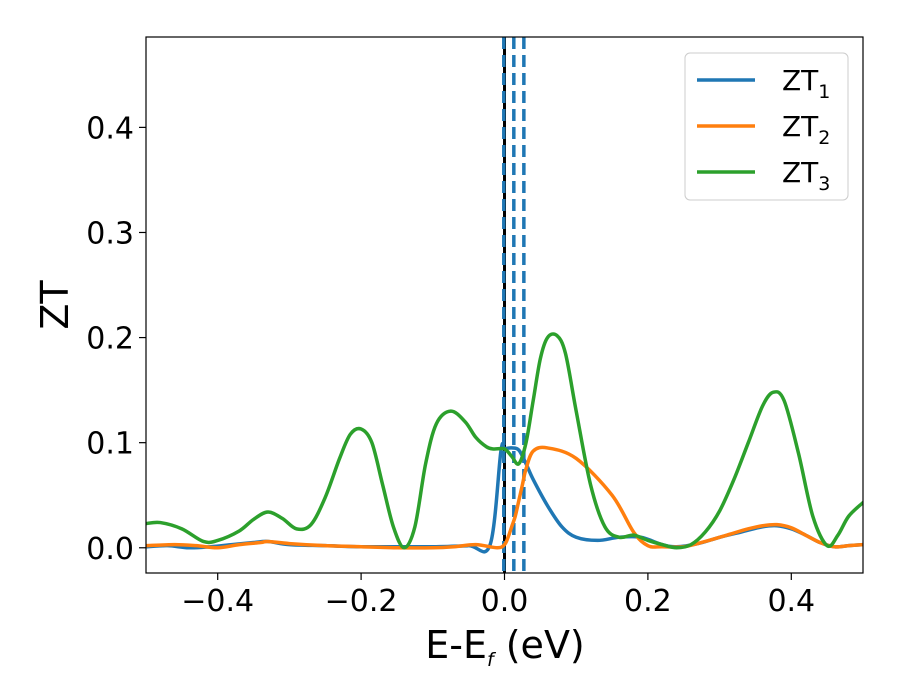  I want to click on legend-box, so click(766, 126).